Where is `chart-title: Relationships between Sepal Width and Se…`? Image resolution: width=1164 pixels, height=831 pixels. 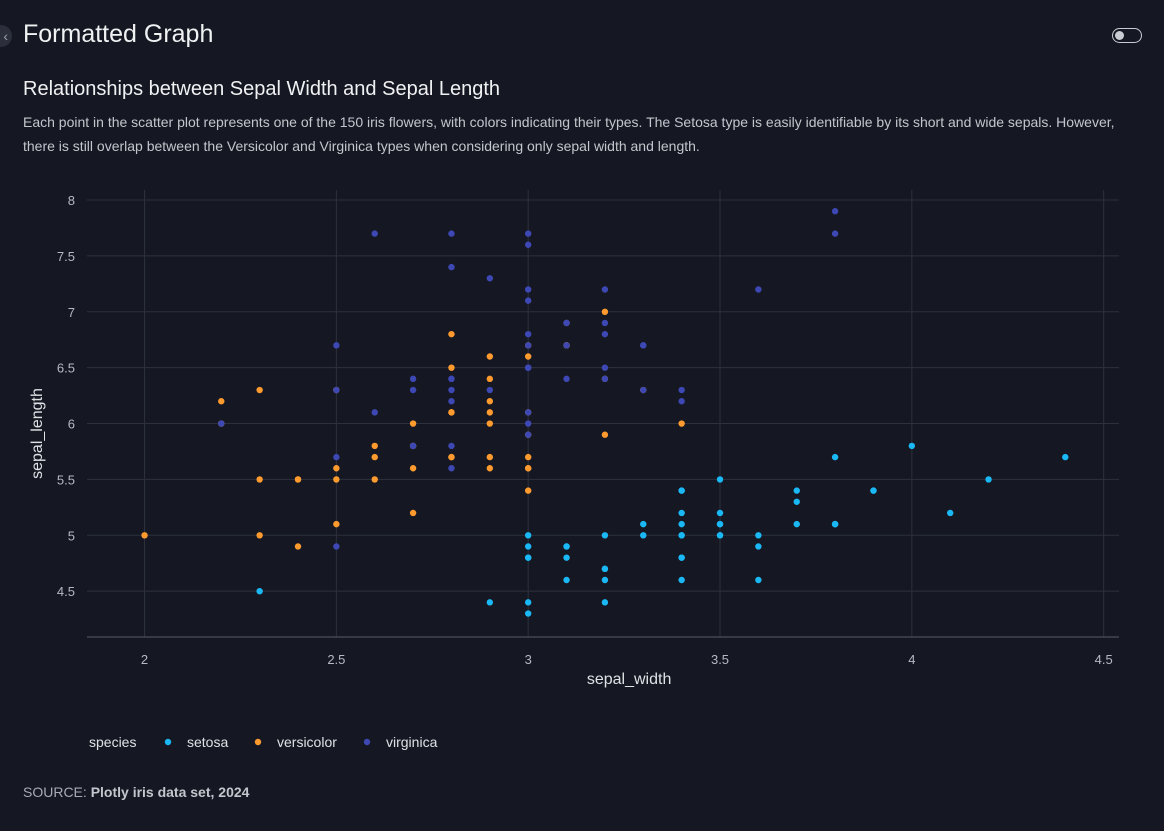
chart-title: Relationships between Sepal Width and Se… is located at coordinates (261, 89).